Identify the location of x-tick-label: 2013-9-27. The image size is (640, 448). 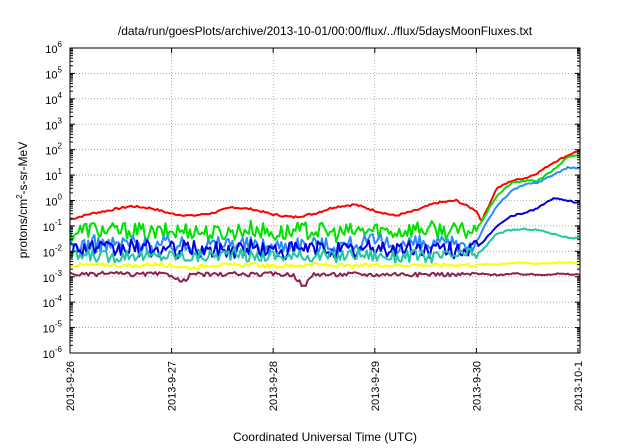
(173, 386).